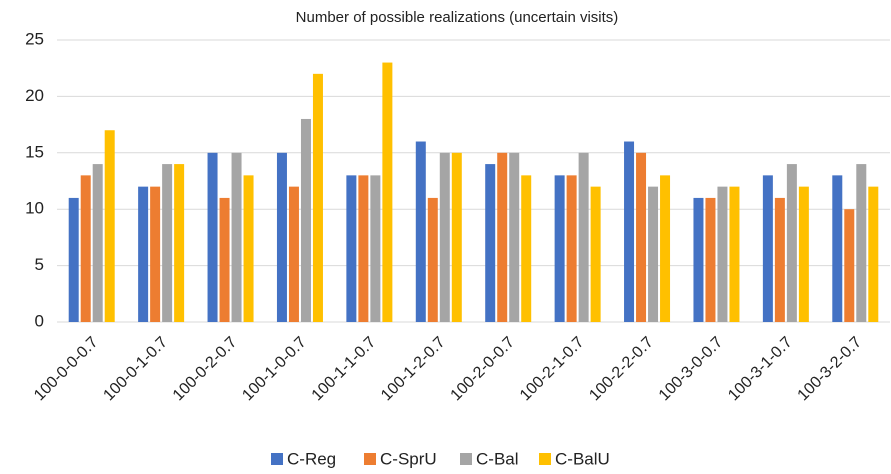  Describe the element at coordinates (408, 458) in the screenshot. I see `legend-label: C-SprU` at that location.